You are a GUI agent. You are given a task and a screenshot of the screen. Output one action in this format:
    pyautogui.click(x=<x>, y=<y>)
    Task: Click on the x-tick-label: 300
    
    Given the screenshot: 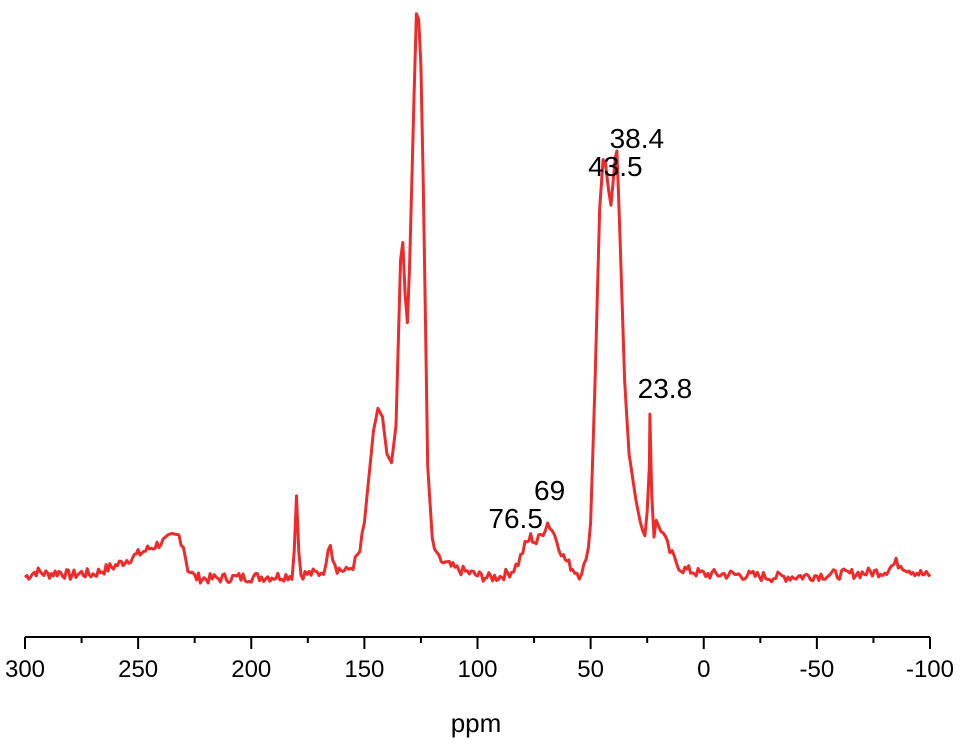 What is the action you would take?
    pyautogui.click(x=25, y=669)
    